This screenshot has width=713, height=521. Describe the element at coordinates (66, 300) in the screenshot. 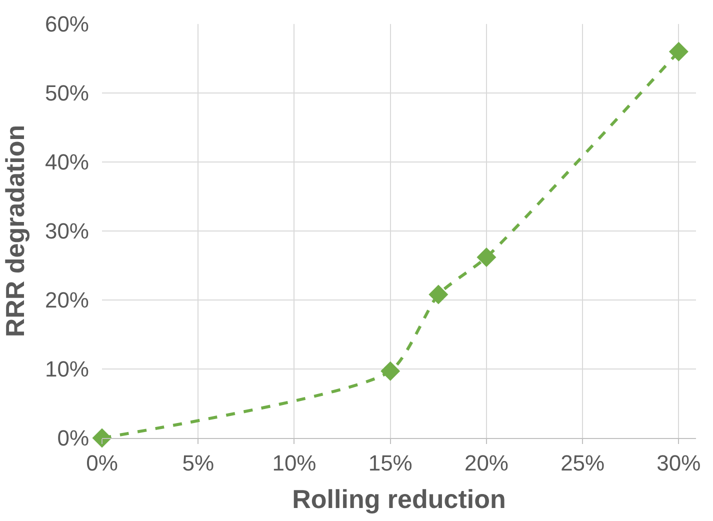

I see `y-tick-label: 20%` at that location.